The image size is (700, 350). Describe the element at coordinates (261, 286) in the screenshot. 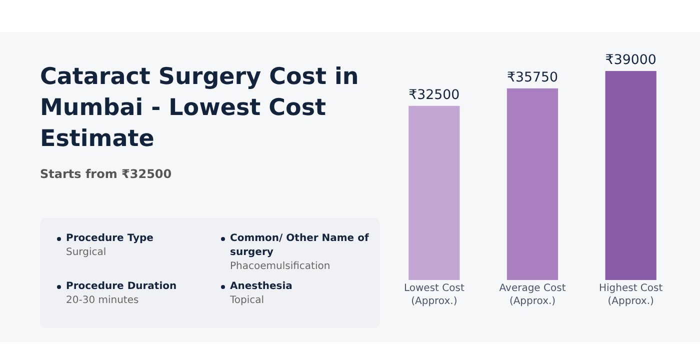

I see `text: Anesthesia` at that location.